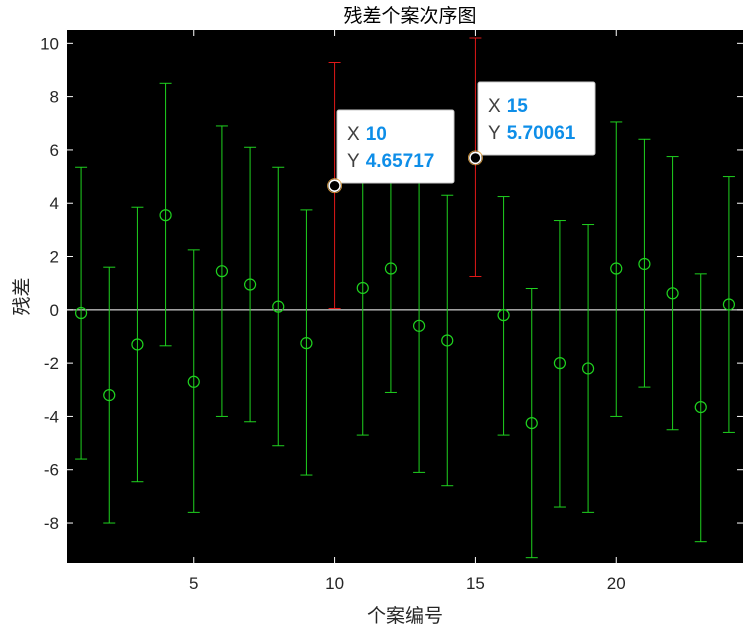 Image resolution: width=746 pixels, height=630 pixels. I want to click on x-tick-label: 15, so click(475, 583).